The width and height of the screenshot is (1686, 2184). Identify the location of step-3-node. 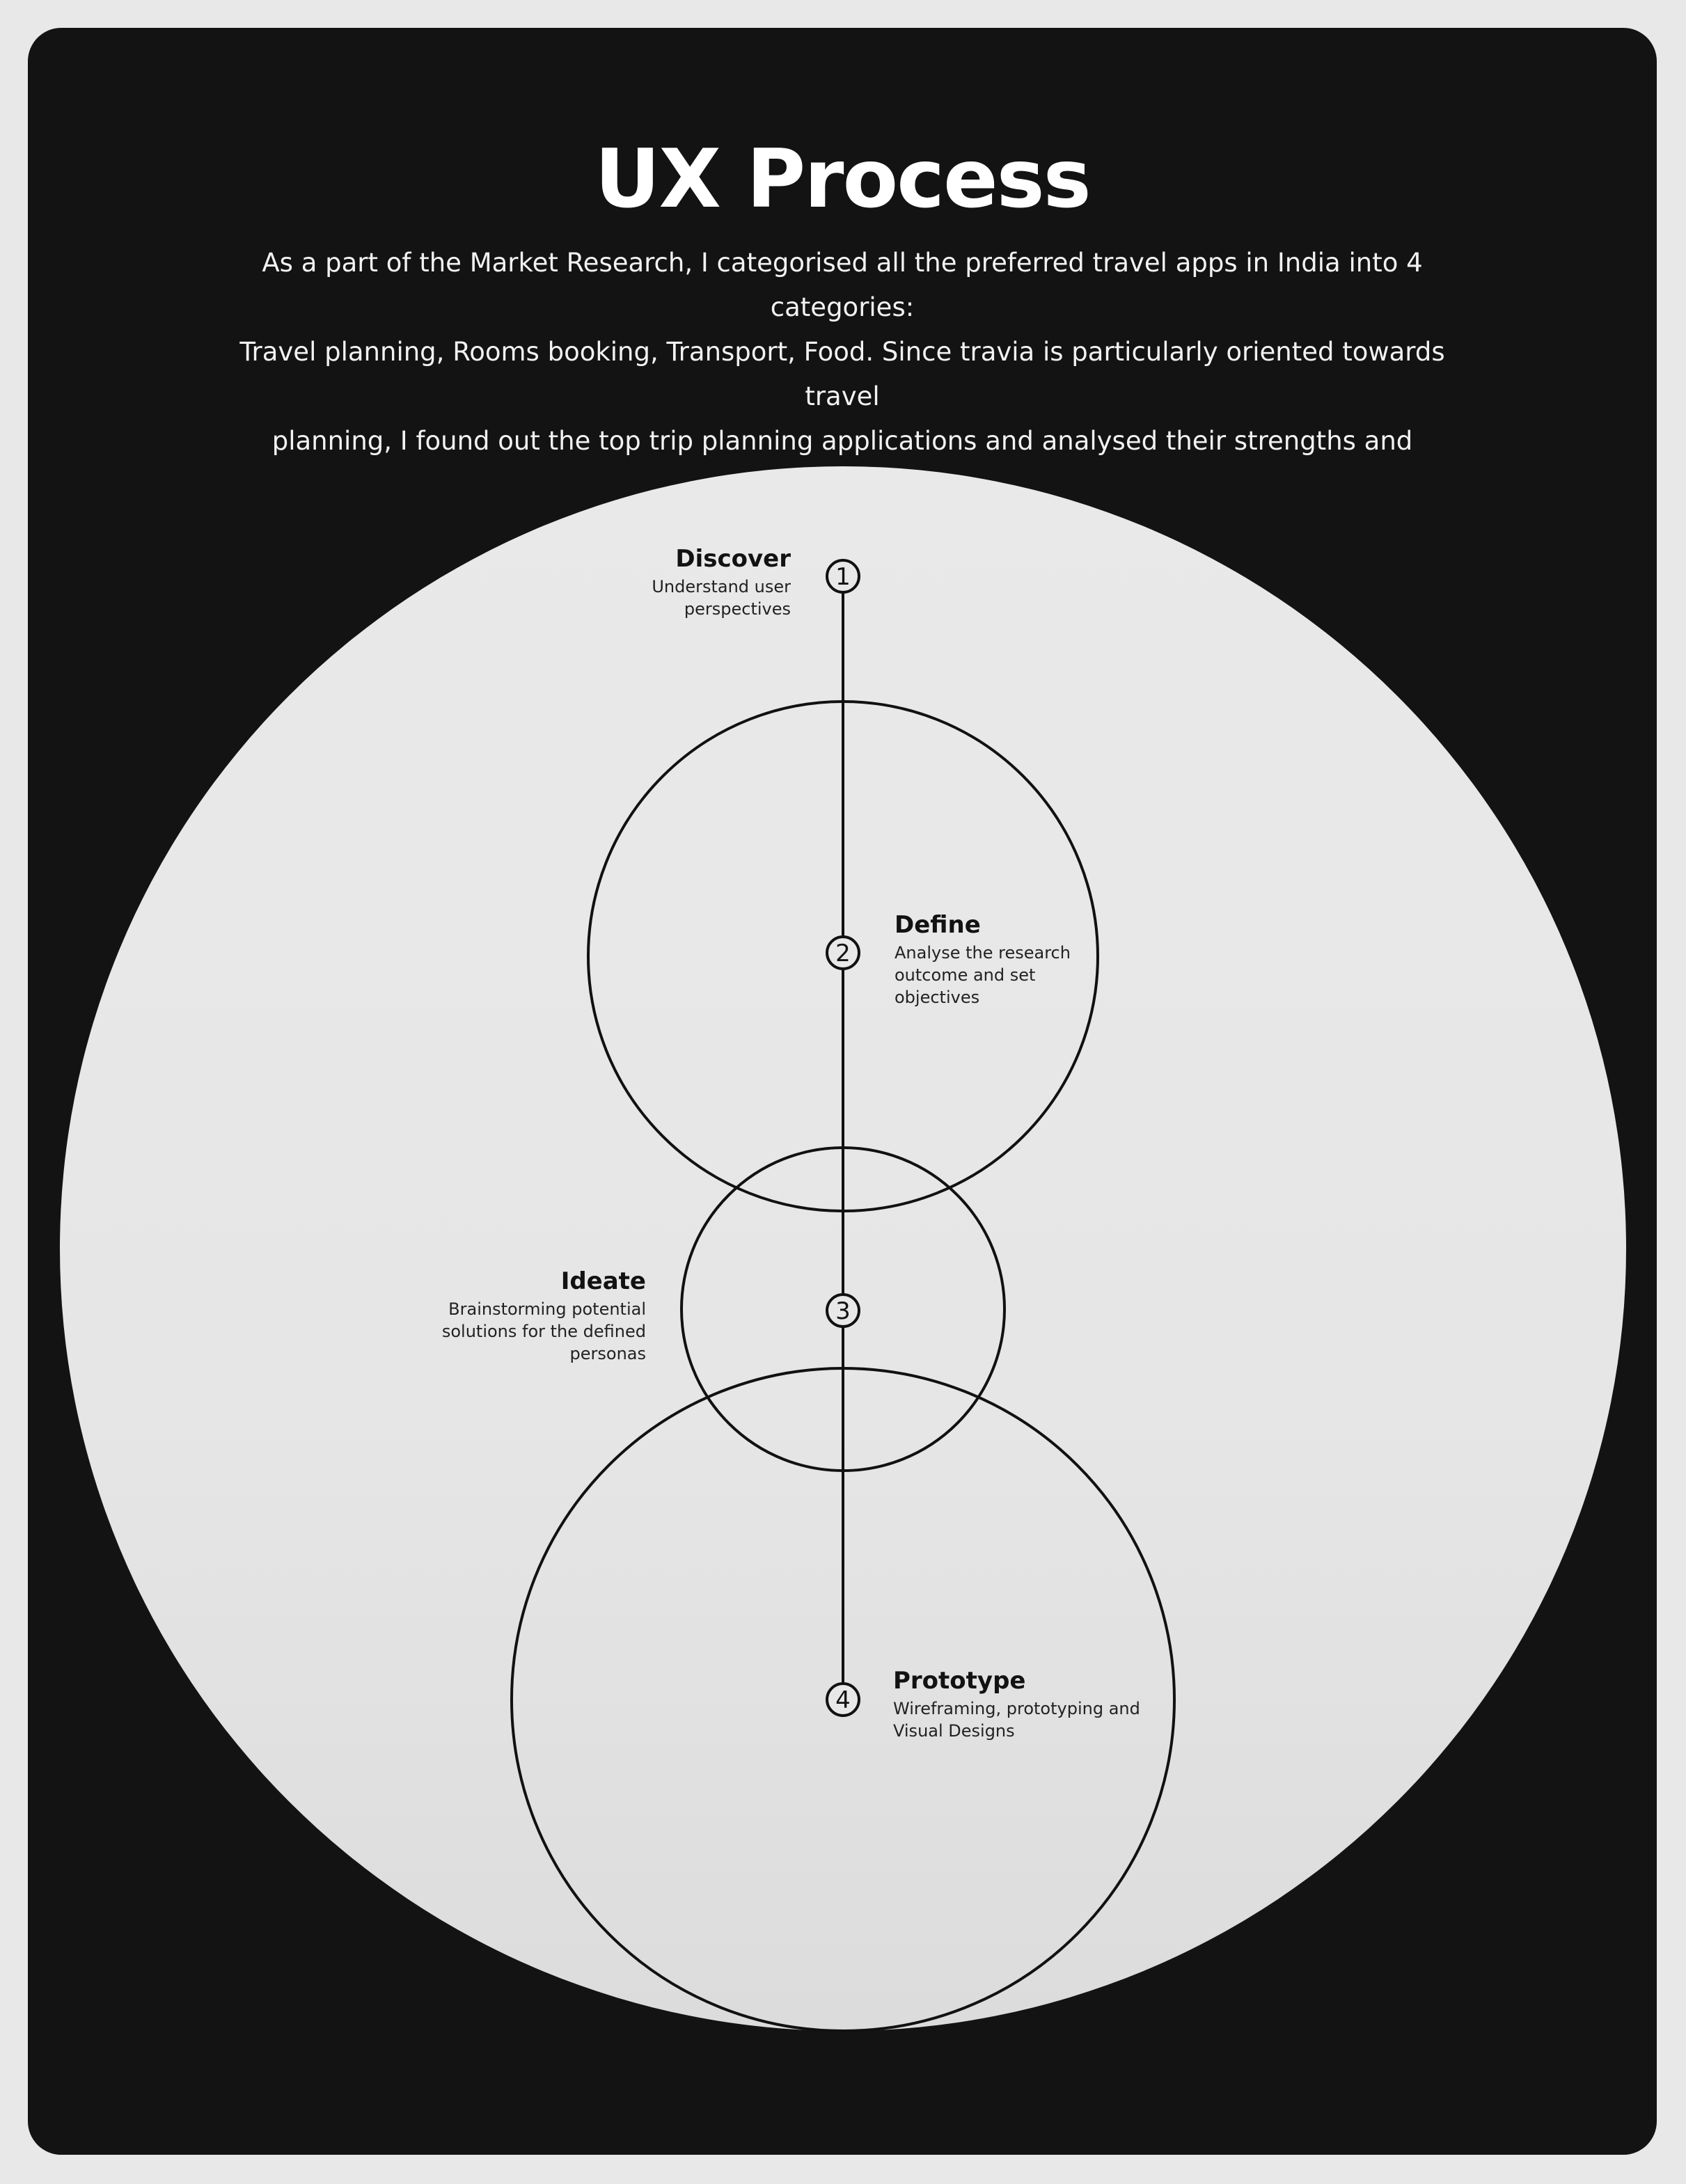
(843, 1310).